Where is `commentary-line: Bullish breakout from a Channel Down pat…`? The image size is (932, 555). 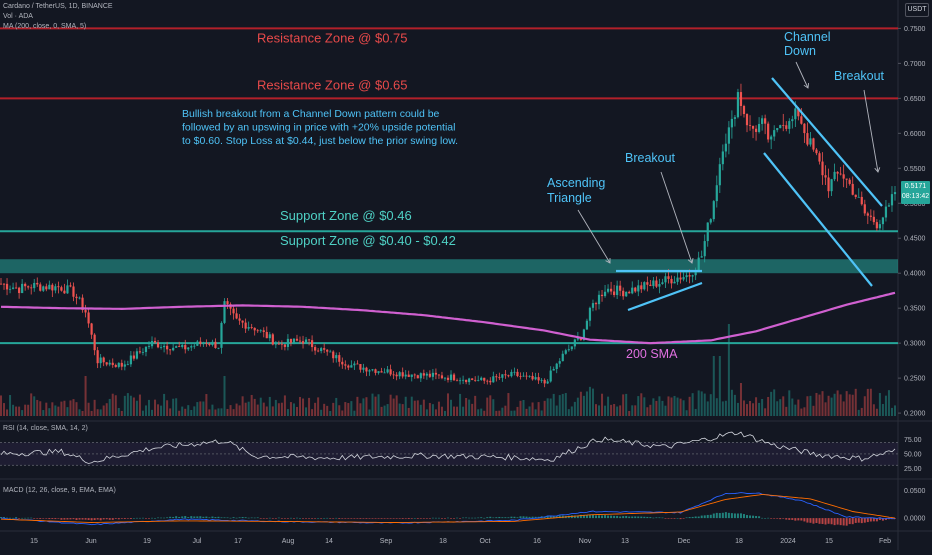
commentary-line: Bullish breakout from a Channel Down pat… is located at coordinates (311, 114).